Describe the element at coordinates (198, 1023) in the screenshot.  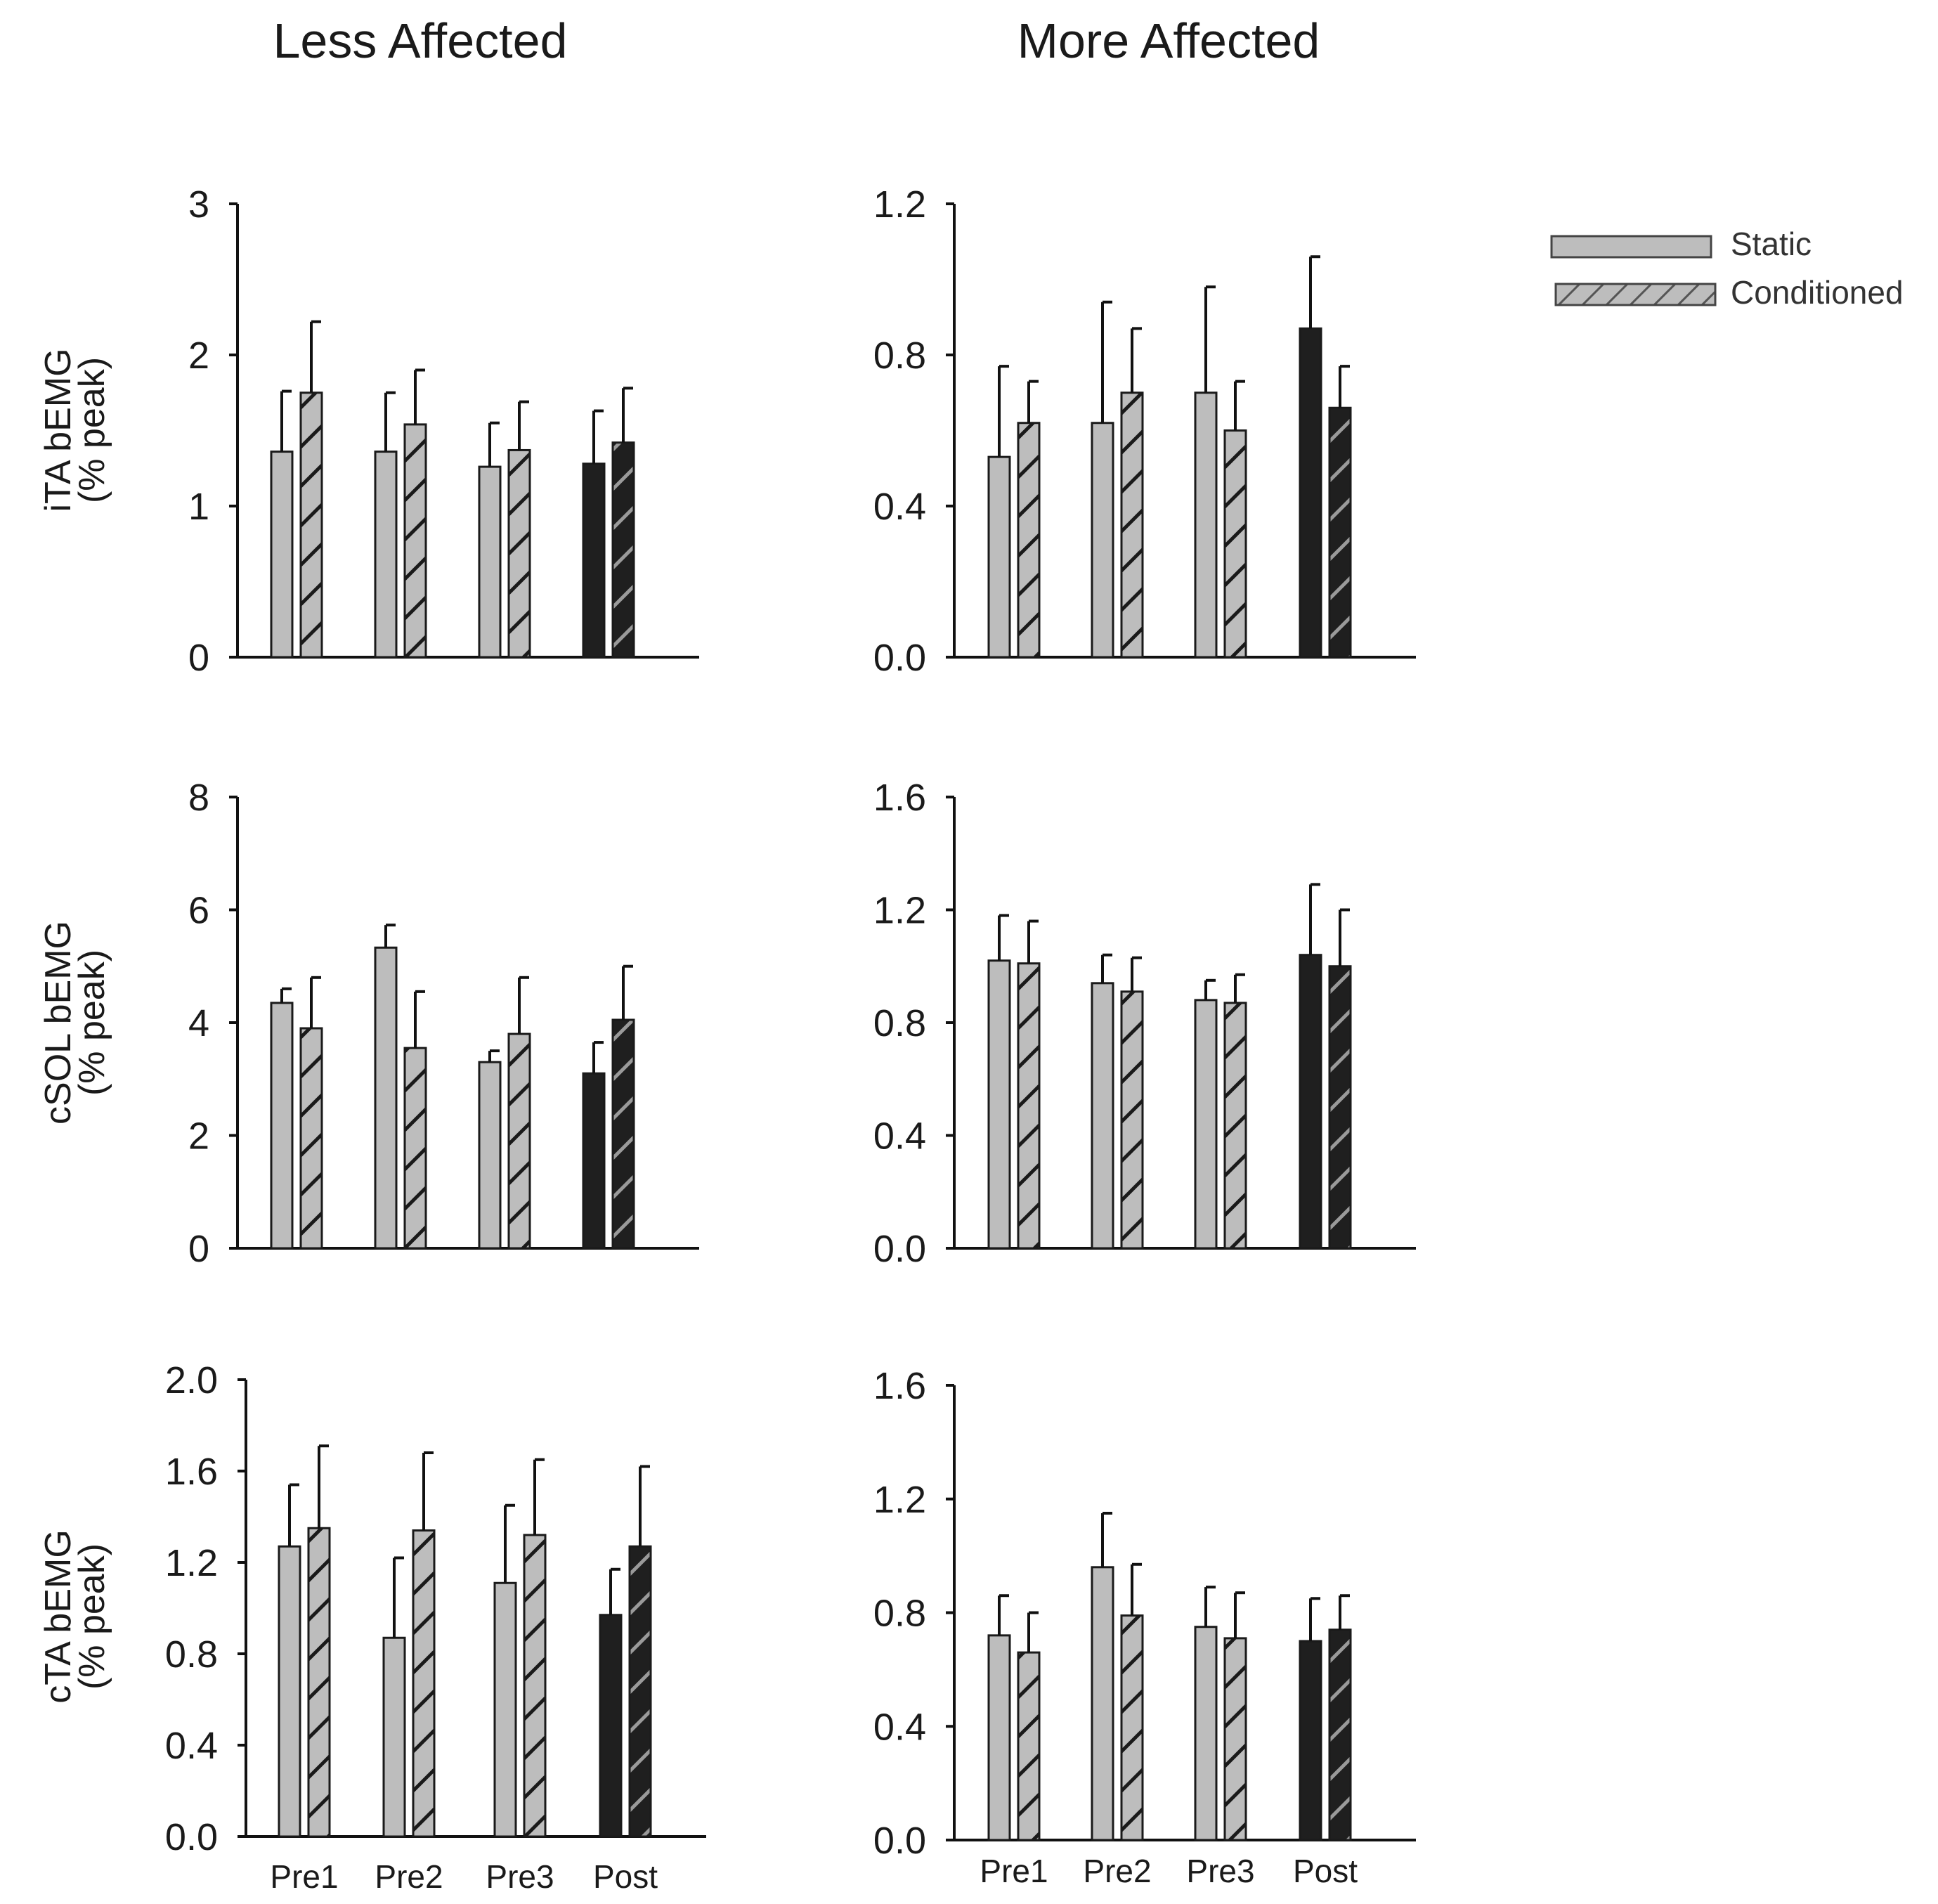
I see `y-tick-label: 4` at that location.